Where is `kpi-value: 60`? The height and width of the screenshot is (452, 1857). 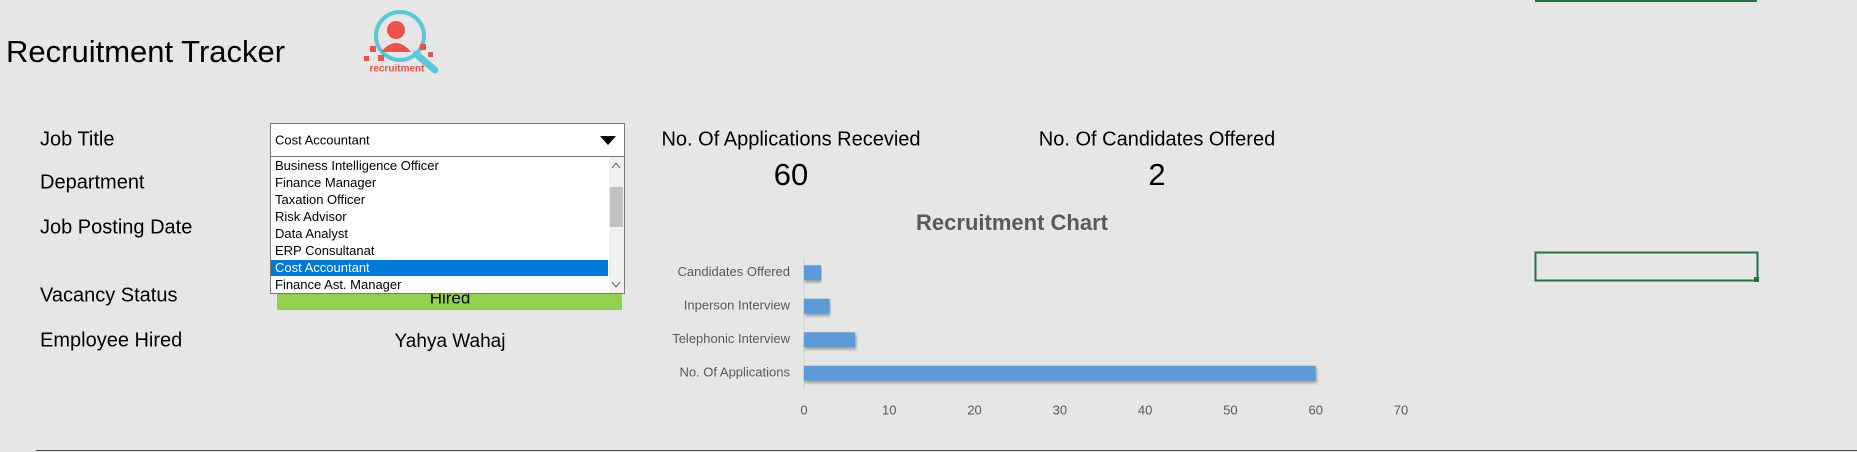
kpi-value: 60 is located at coordinates (791, 174).